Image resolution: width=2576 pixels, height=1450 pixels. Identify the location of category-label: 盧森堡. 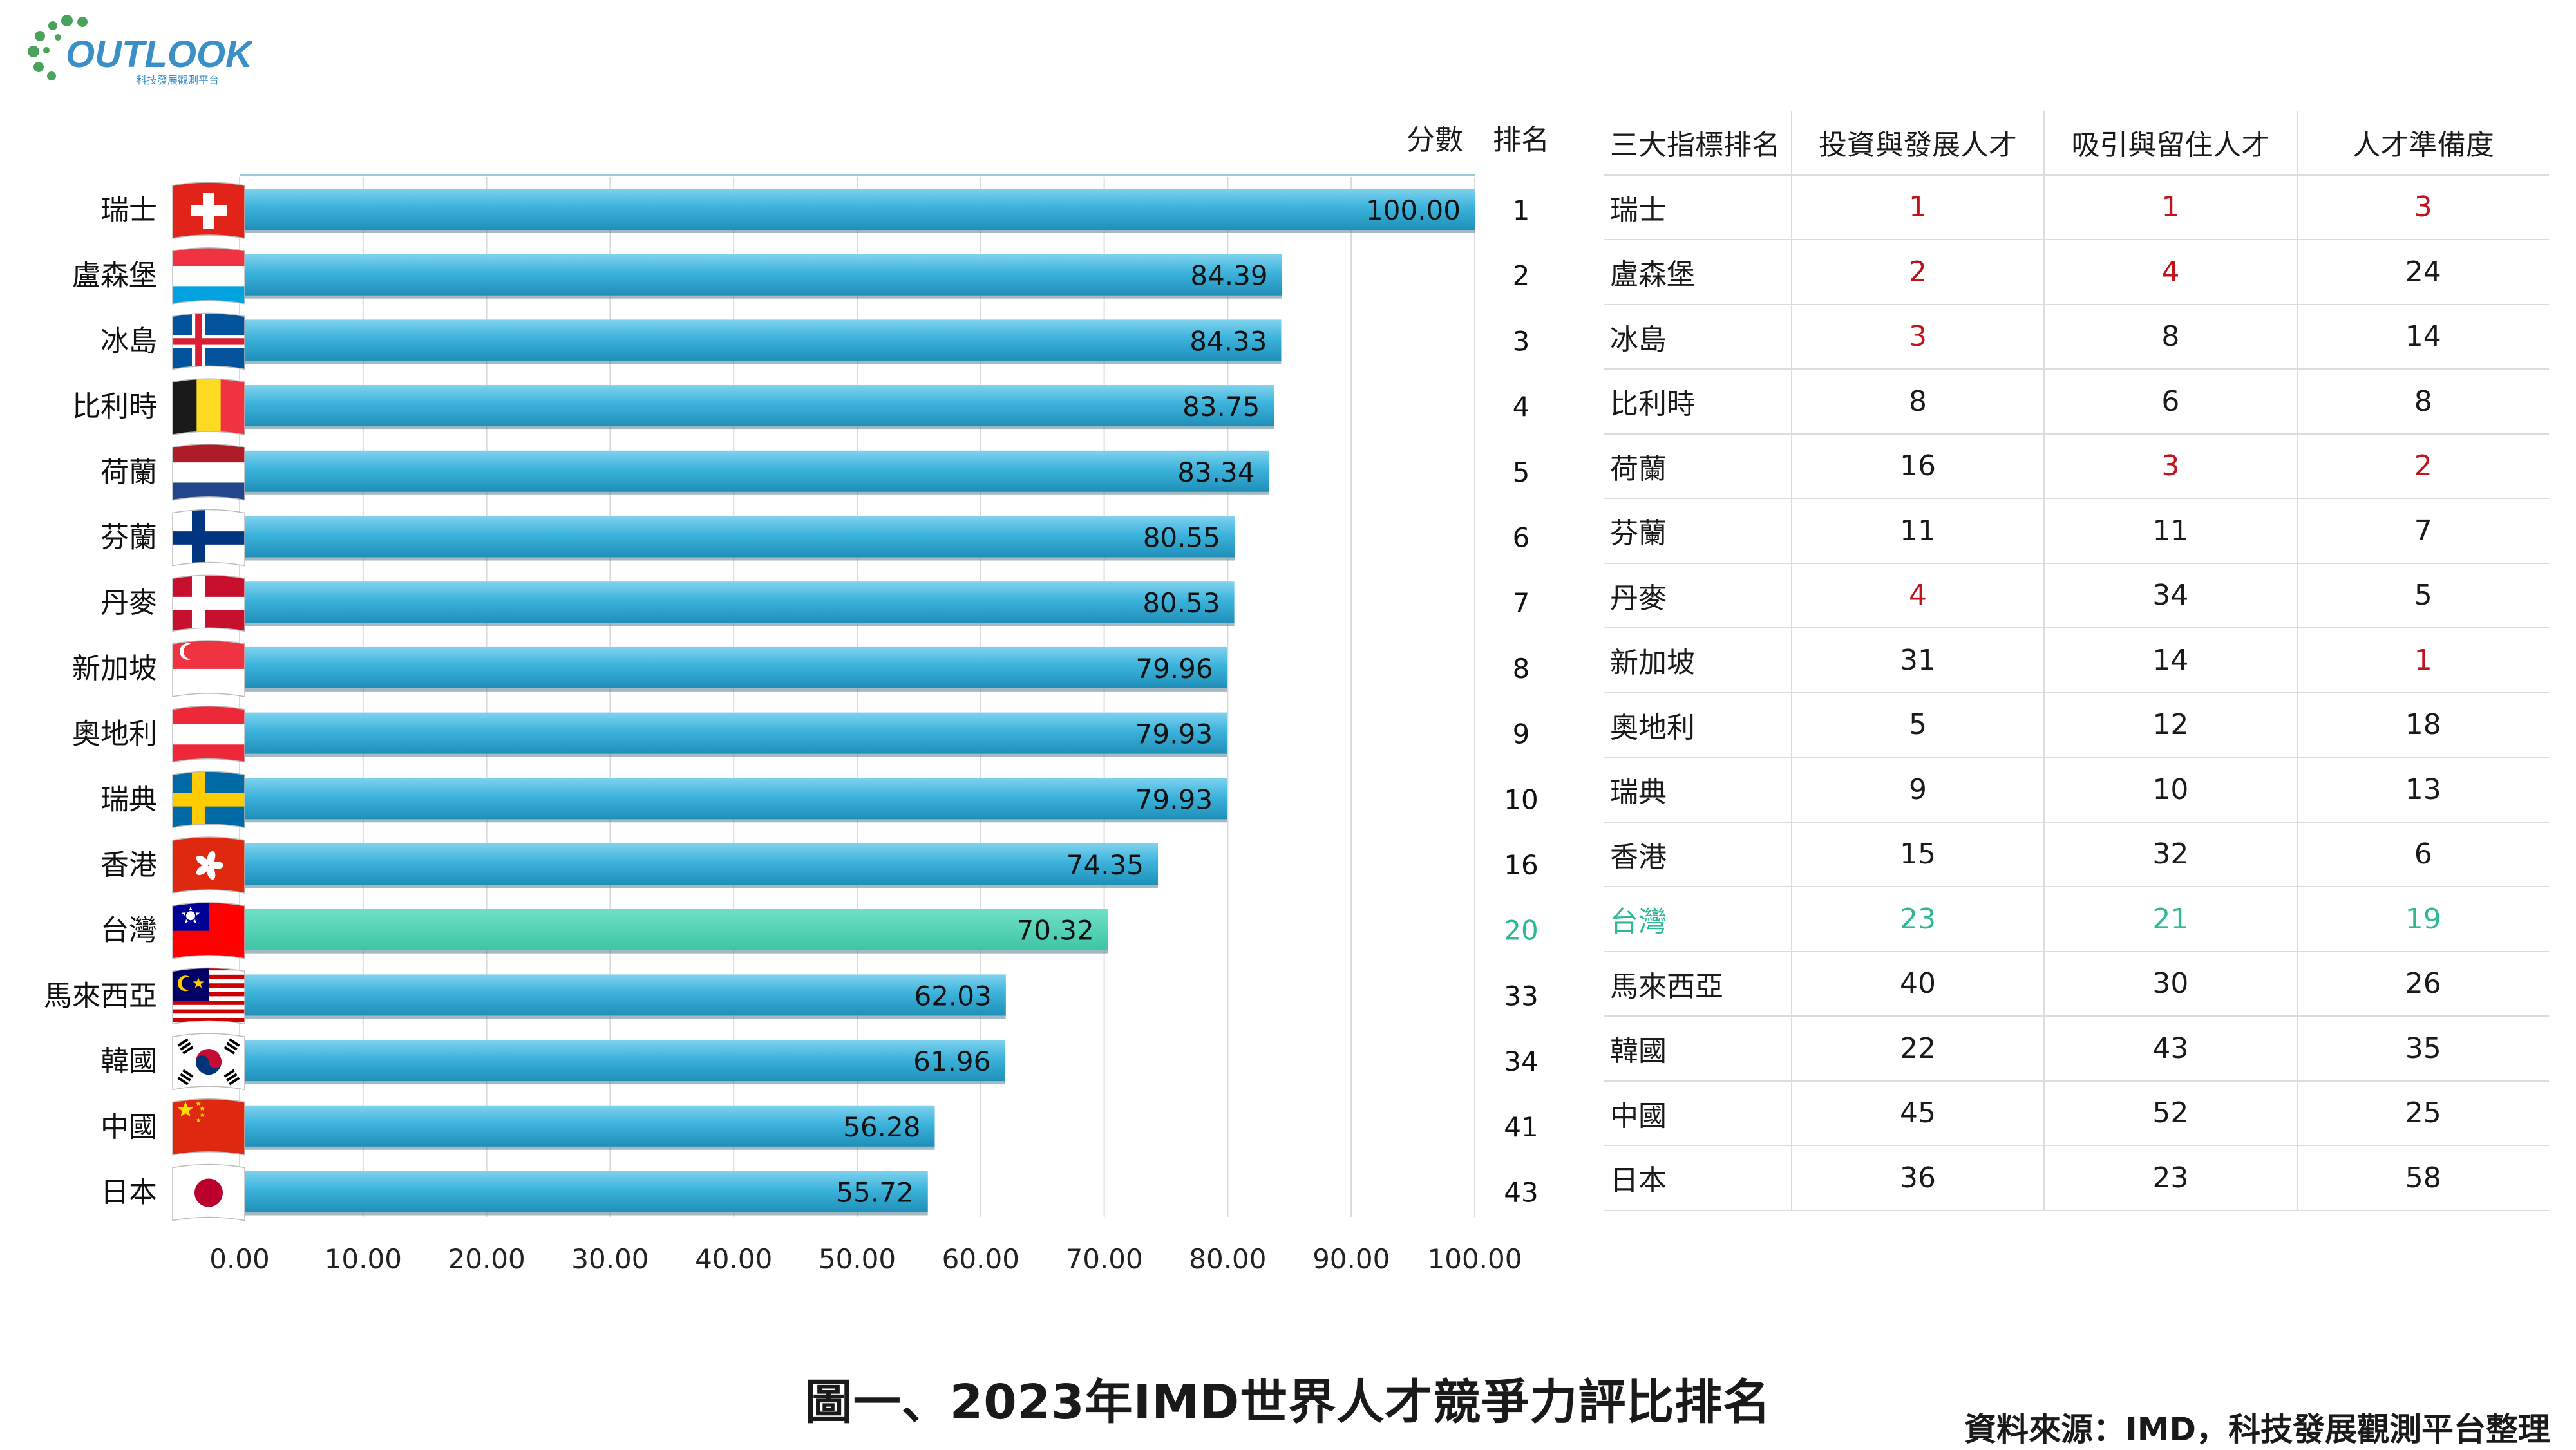
(115, 275).